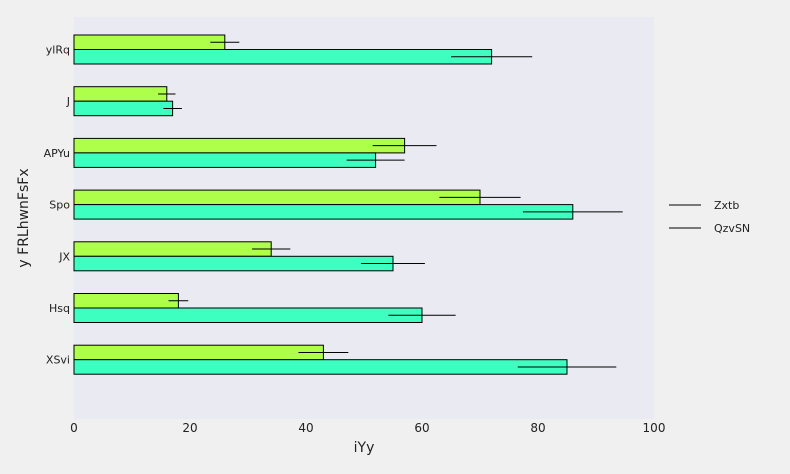 The width and height of the screenshot is (790, 474). I want to click on y-tick-label-Hsq: Hsq, so click(59, 308).